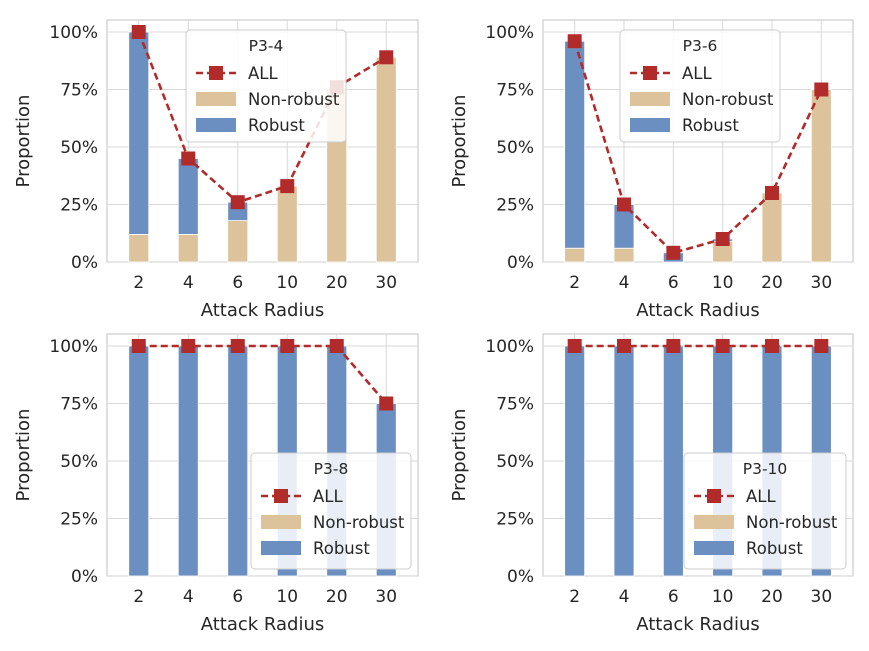 The width and height of the screenshot is (869, 651). What do you see at coordinates (700, 46) in the screenshot?
I see `legend-title: P3-6` at bounding box center [700, 46].